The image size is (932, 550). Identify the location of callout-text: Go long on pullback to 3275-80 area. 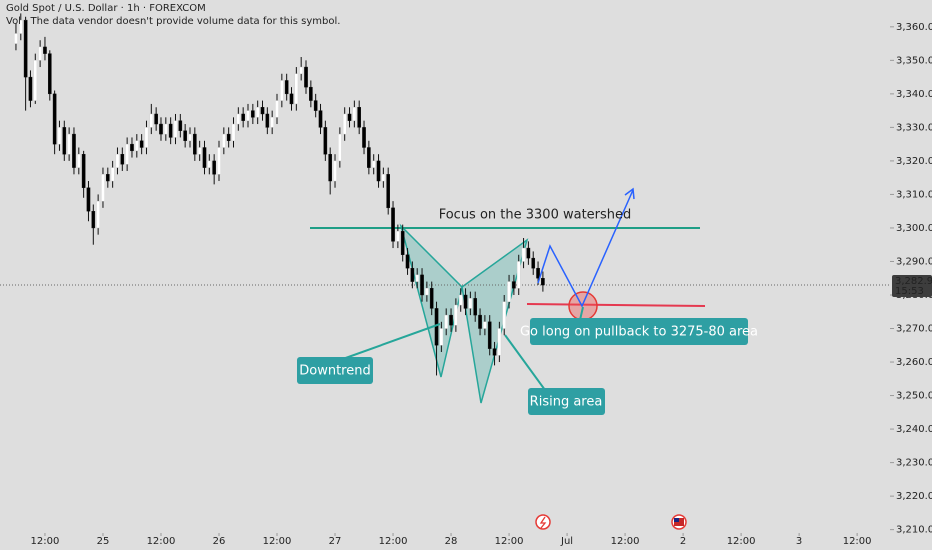
(639, 332).